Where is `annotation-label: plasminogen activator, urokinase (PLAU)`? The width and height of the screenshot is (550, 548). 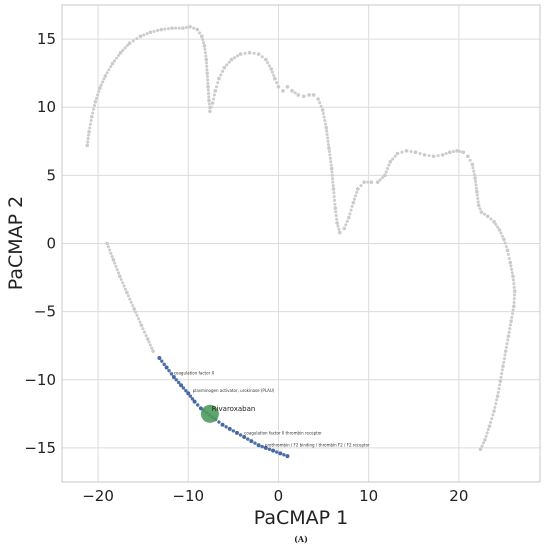
annotation-label: plasminogen activator, urokinase (PLAU) is located at coordinates (234, 390).